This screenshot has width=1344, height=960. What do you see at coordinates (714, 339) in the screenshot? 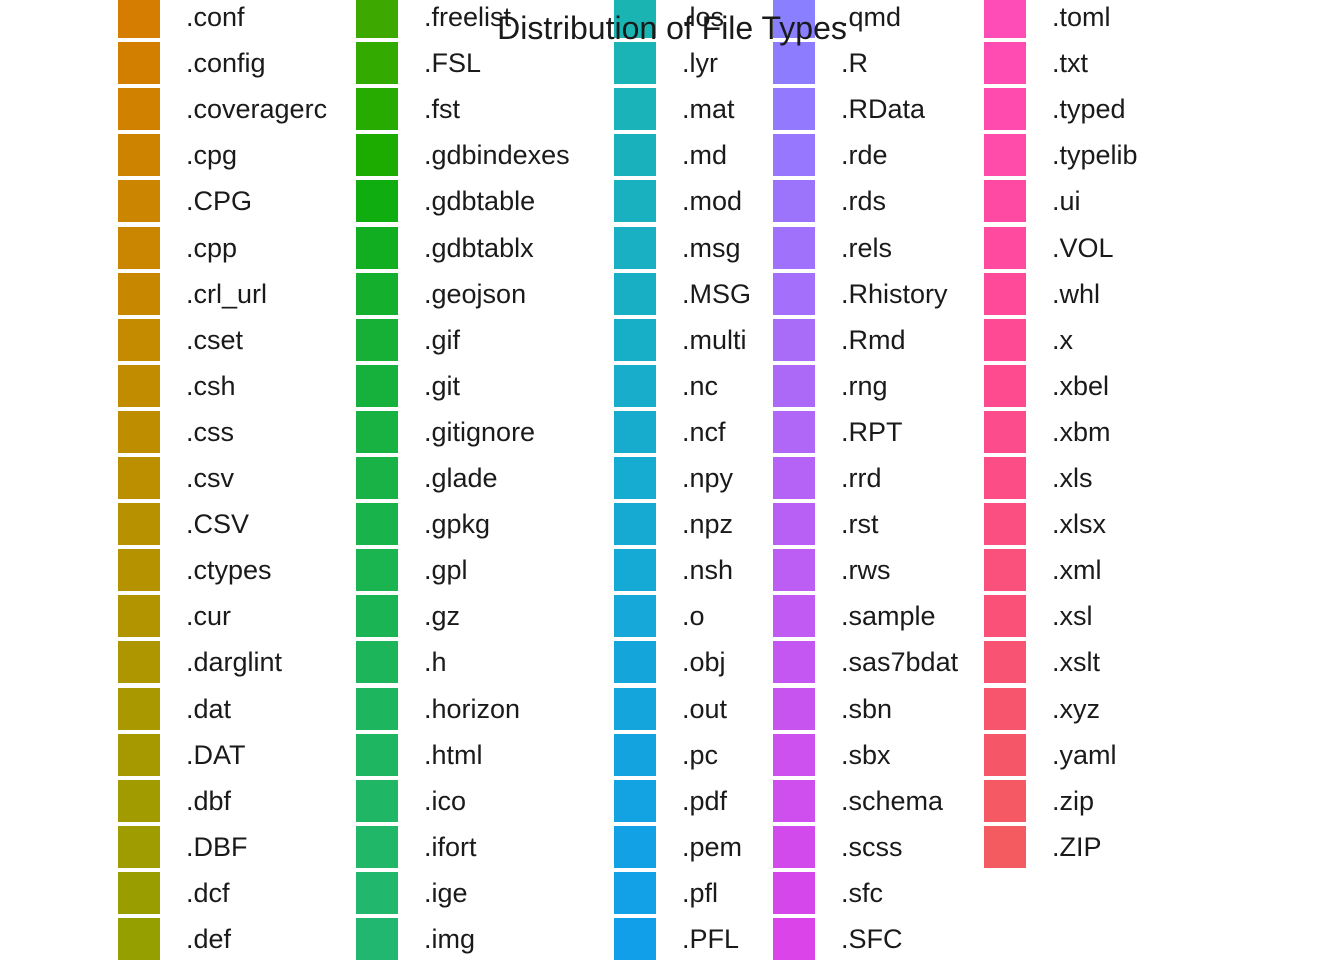
I see `legend-label: .multi` at bounding box center [714, 339].